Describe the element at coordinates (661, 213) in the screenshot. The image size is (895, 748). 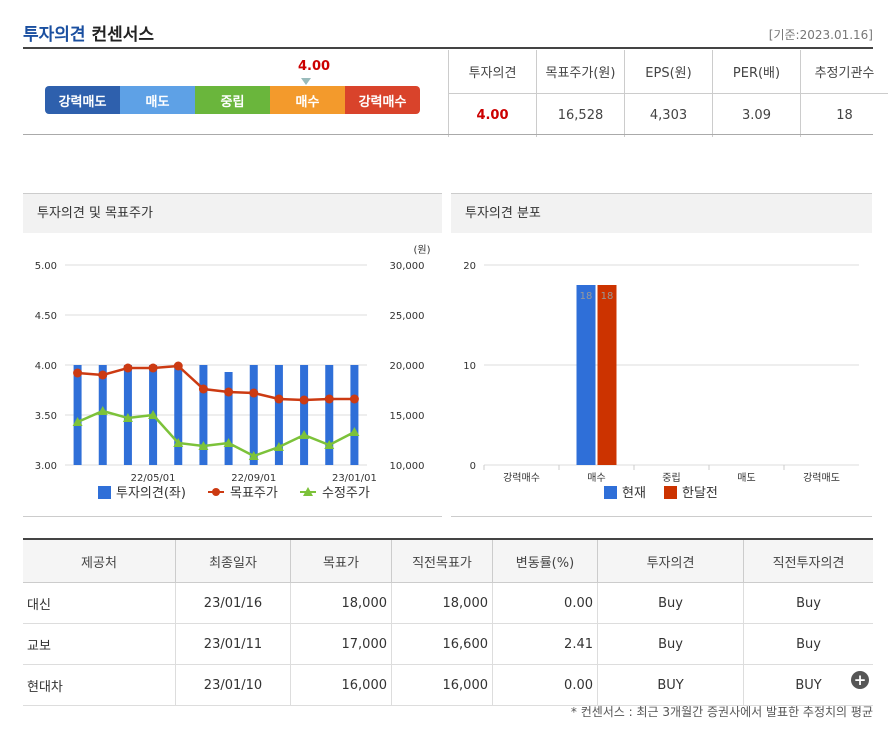
I see `panel-title: 투자의견 분포` at that location.